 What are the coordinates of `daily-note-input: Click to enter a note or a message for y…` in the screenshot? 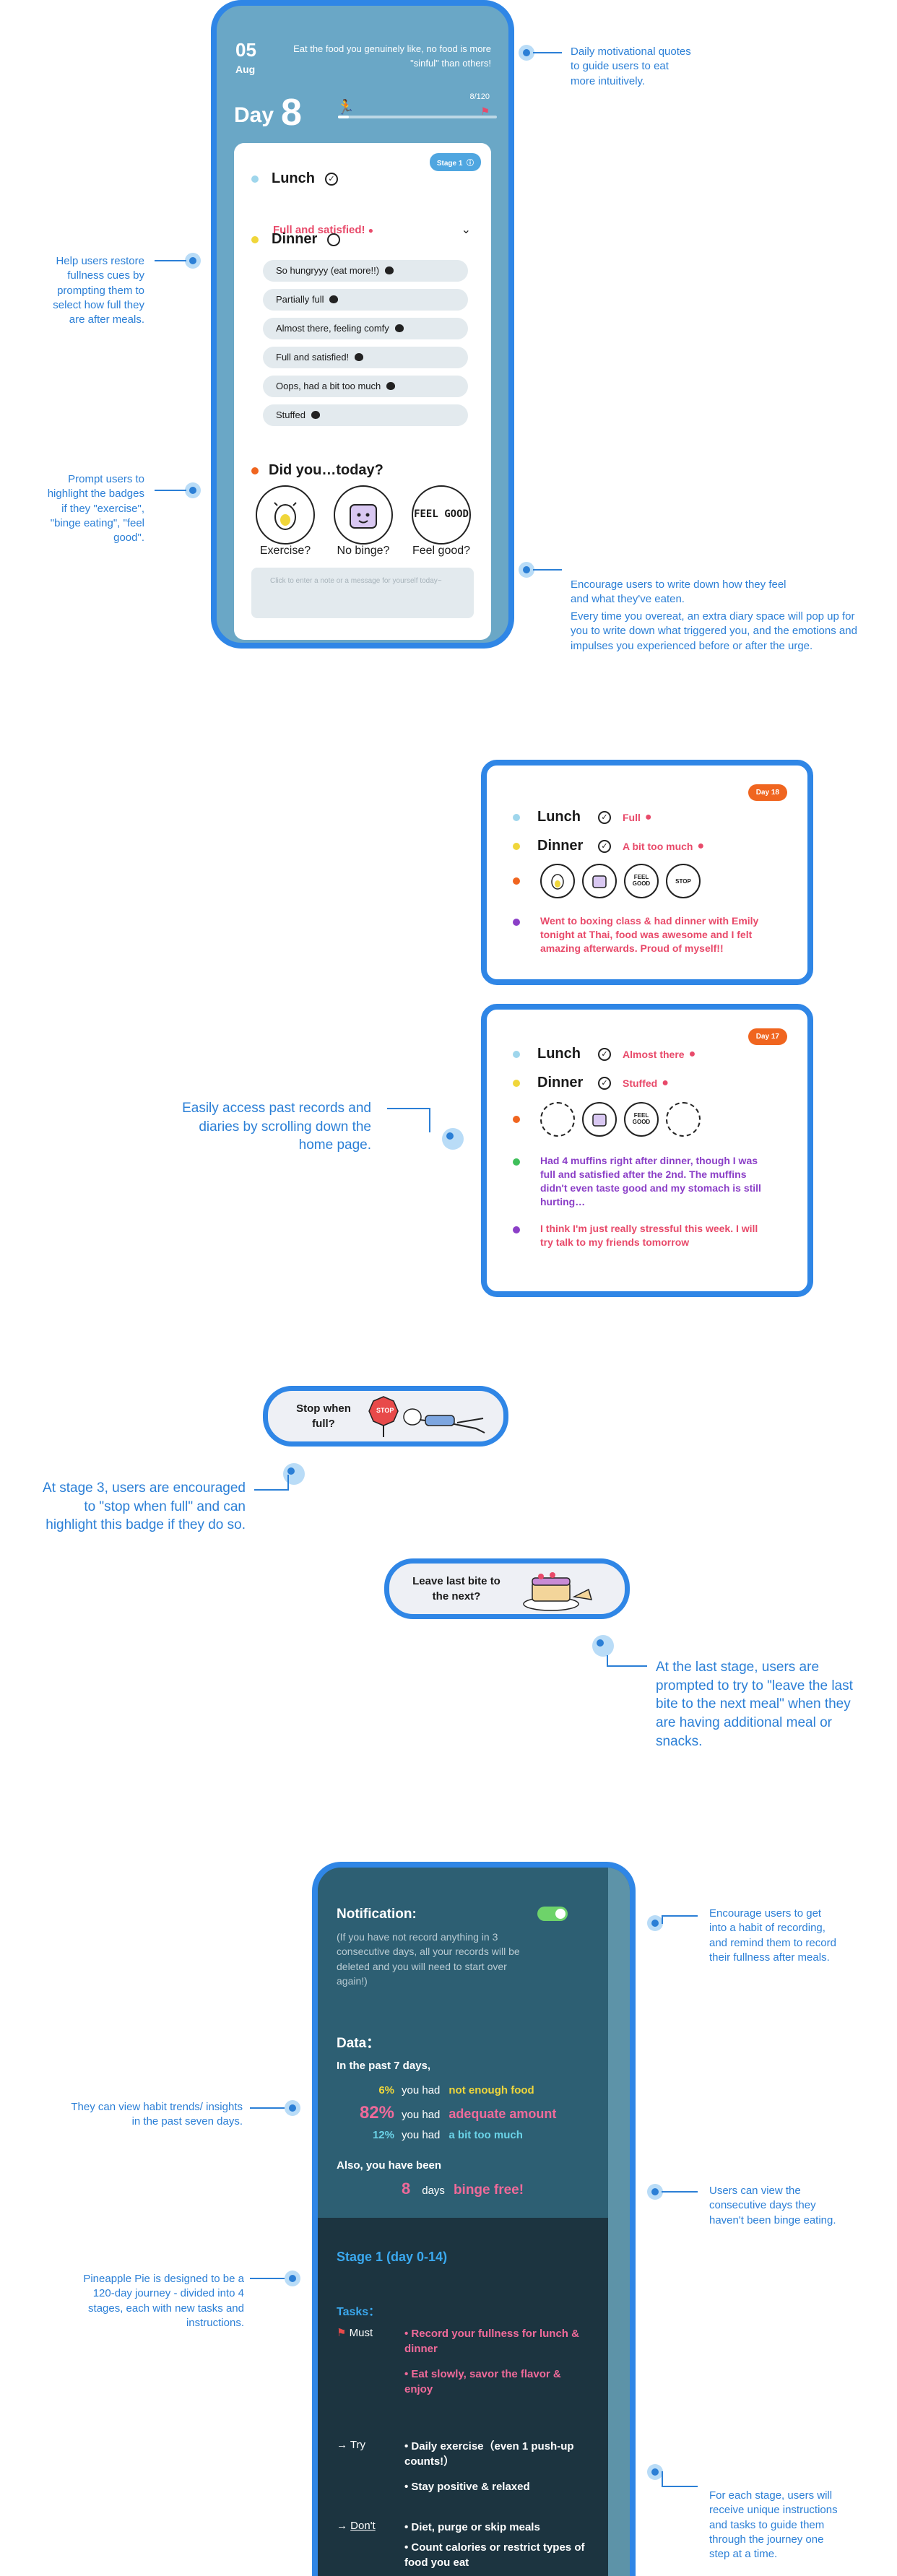 It's located at (362, 593).